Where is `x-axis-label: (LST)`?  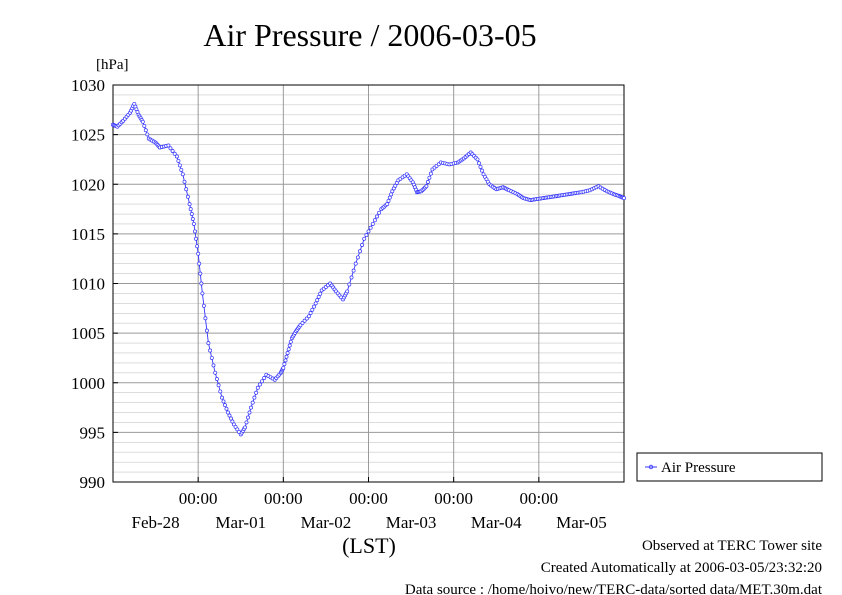 x-axis-label: (LST) is located at coordinates (369, 545).